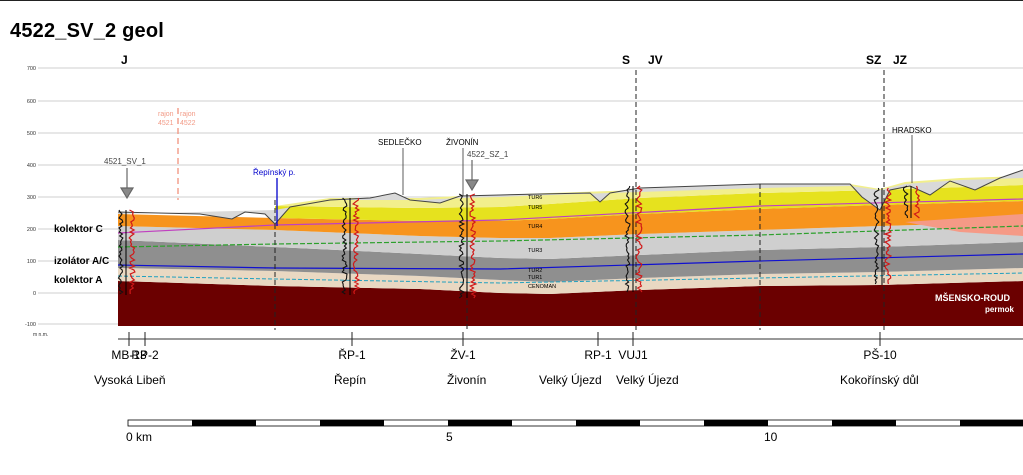 The image size is (1023, 475). Describe the element at coordinates (449, 437) in the screenshot. I see `scale-bar-label: 5` at that location.